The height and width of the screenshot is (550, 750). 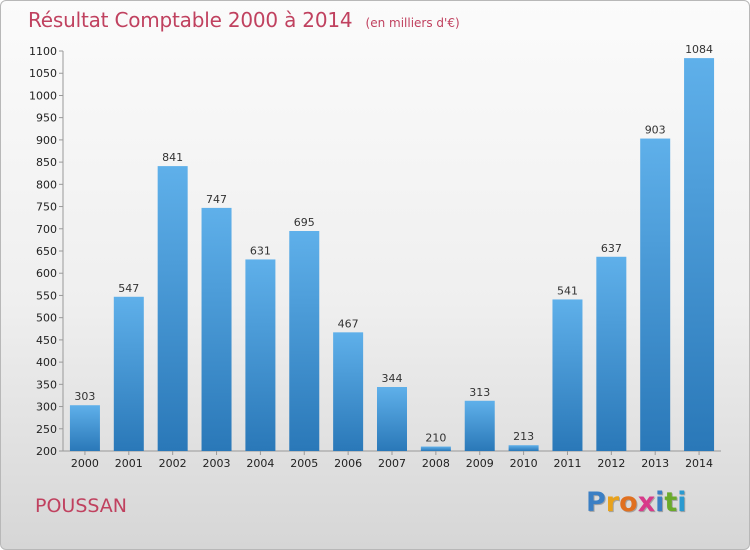 I want to click on y-tick-label: 1050, so click(x=43, y=73).